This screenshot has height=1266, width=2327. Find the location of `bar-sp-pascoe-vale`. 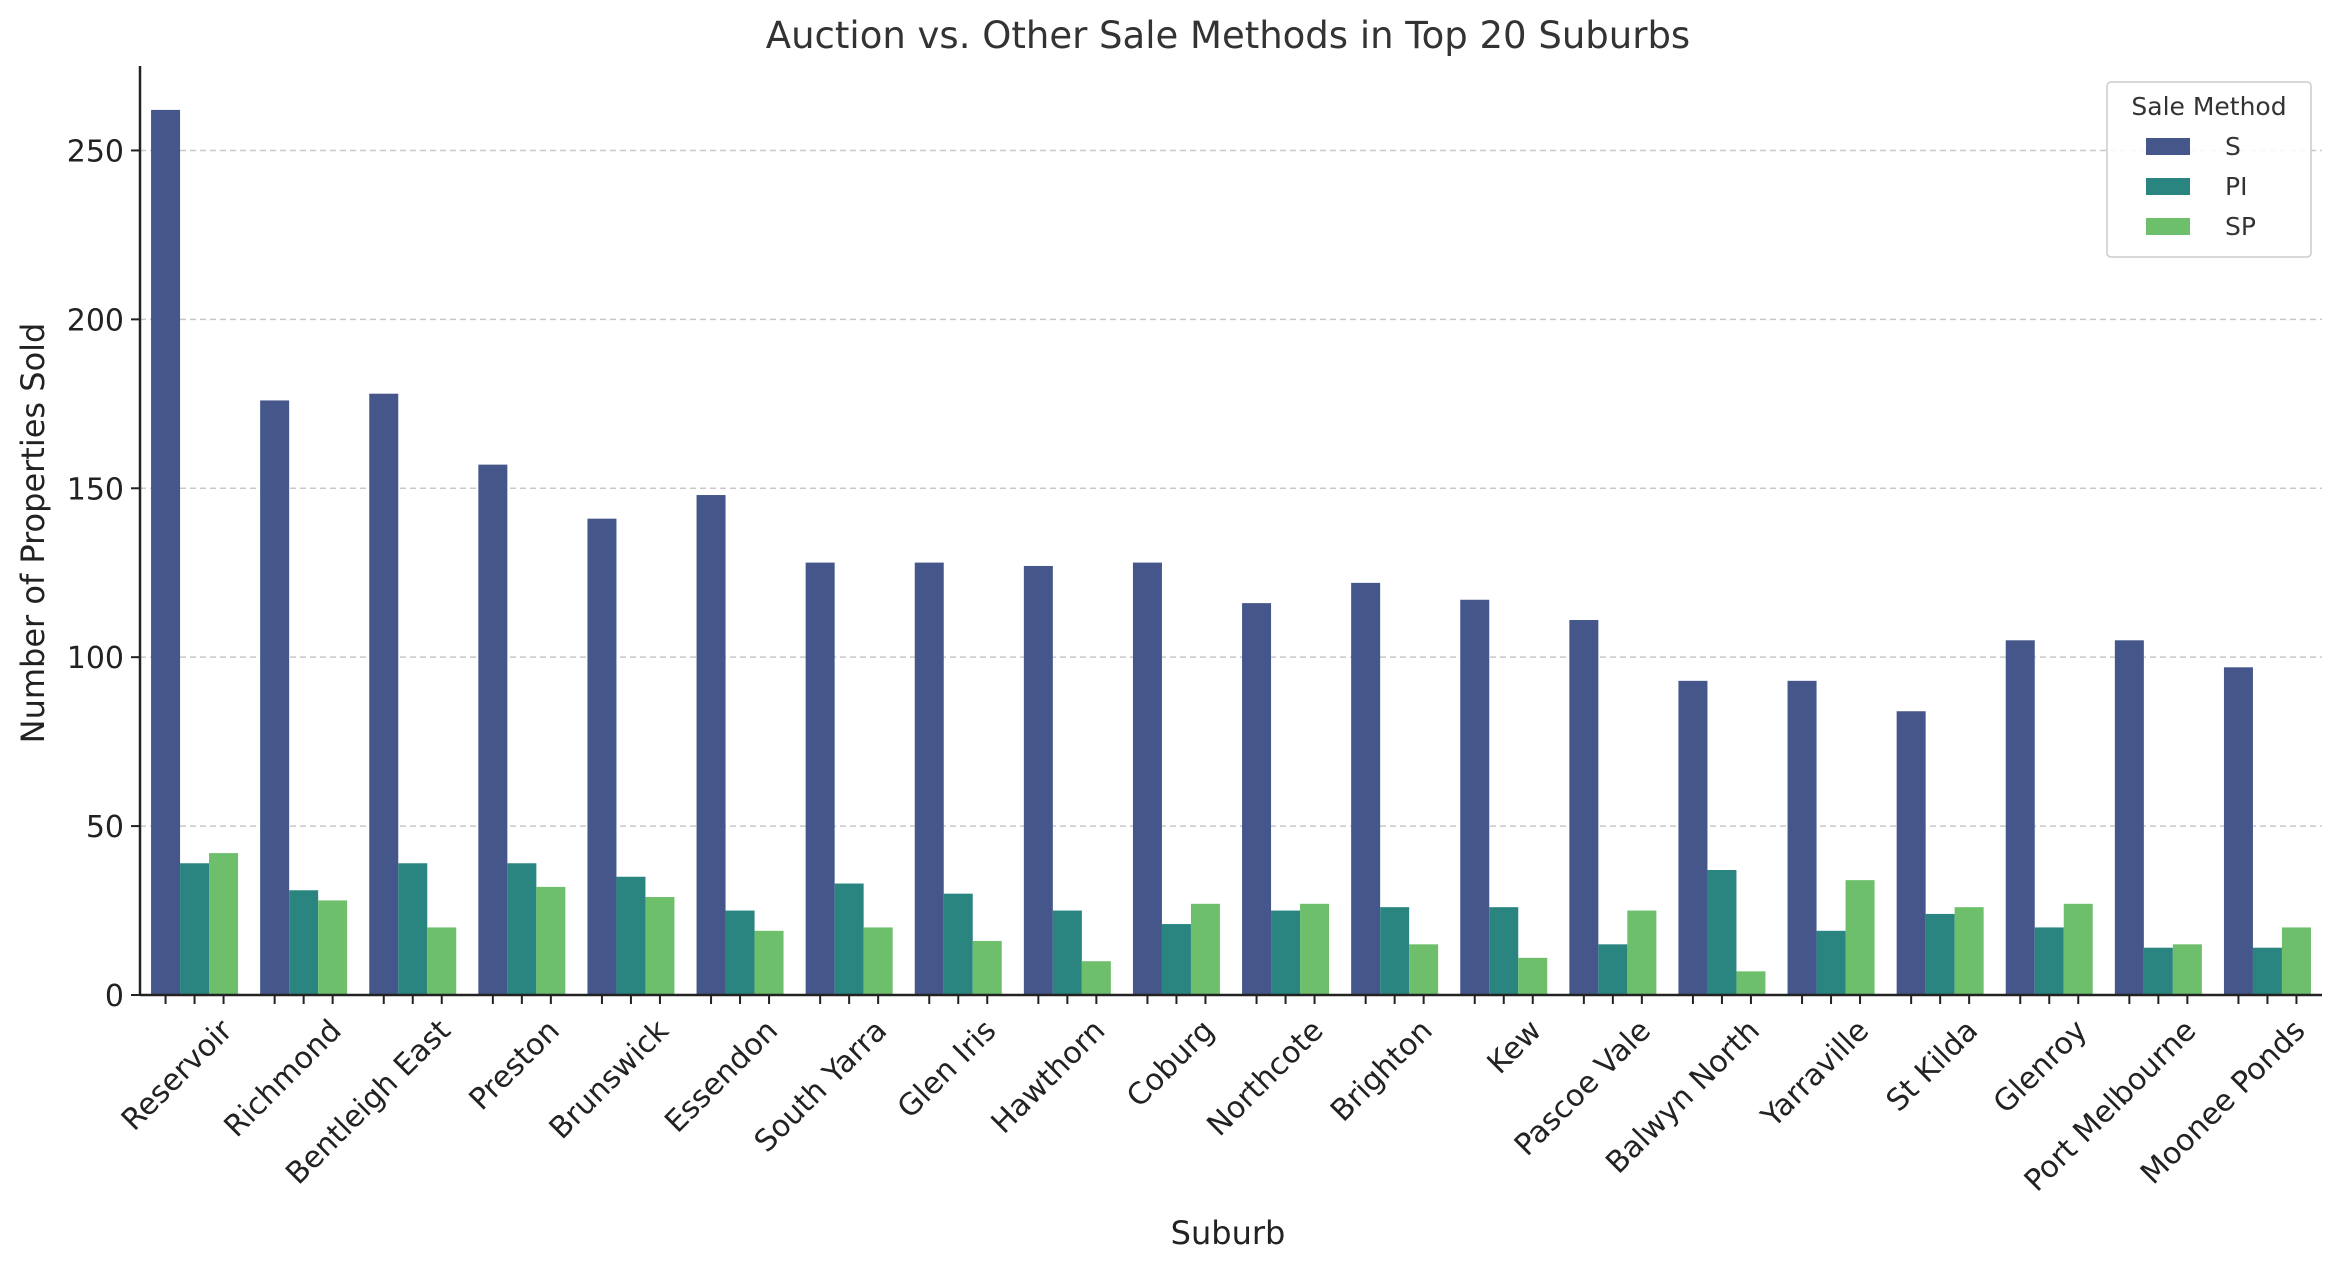

bar-sp-pascoe-vale is located at coordinates (1642, 952).